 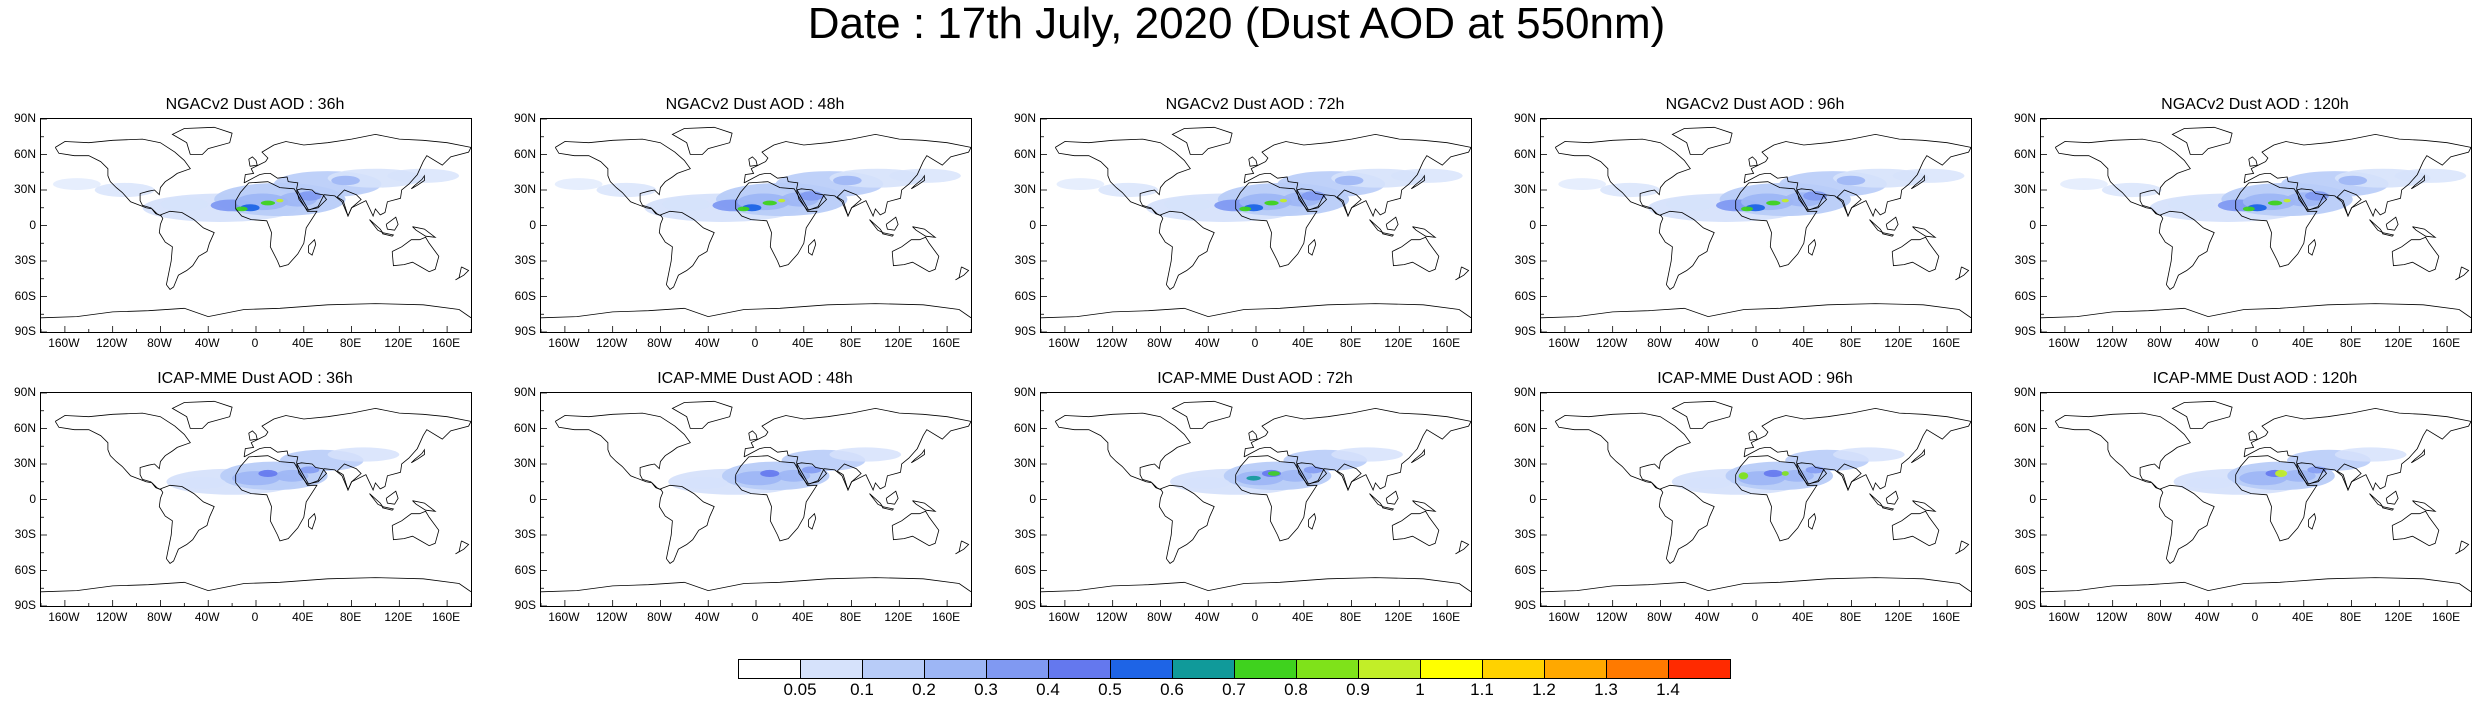 What do you see at coordinates (1756, 499) in the screenshot?
I see `map-frame` at bounding box center [1756, 499].